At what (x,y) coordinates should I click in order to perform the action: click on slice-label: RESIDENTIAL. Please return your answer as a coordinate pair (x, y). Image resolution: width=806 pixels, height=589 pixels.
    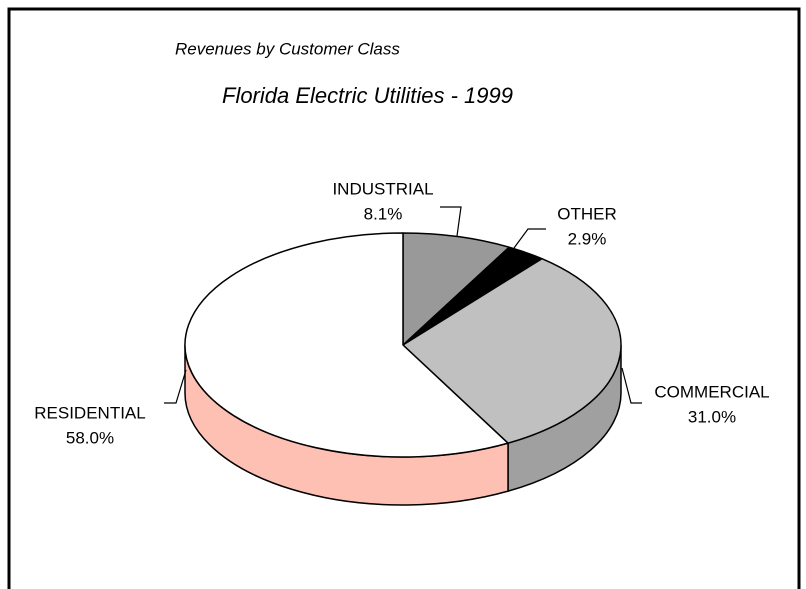
    Looking at the image, I should click on (89, 412).